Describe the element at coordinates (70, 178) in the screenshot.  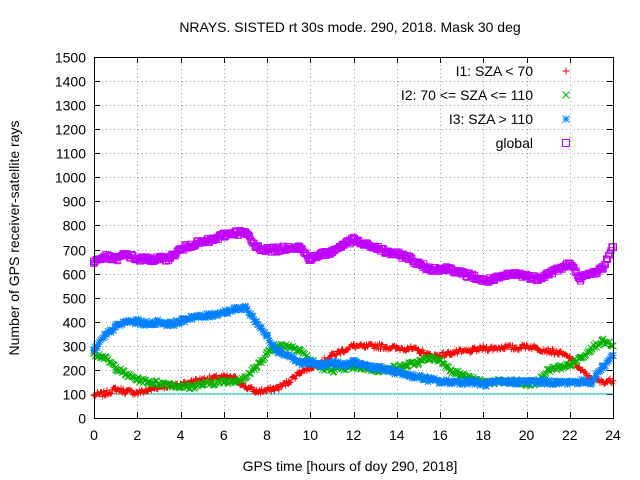
I see `y-tick-label: 1000` at that location.